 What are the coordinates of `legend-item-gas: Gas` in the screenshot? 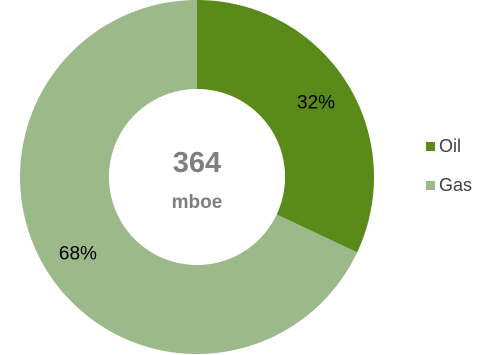 It's located at (449, 185).